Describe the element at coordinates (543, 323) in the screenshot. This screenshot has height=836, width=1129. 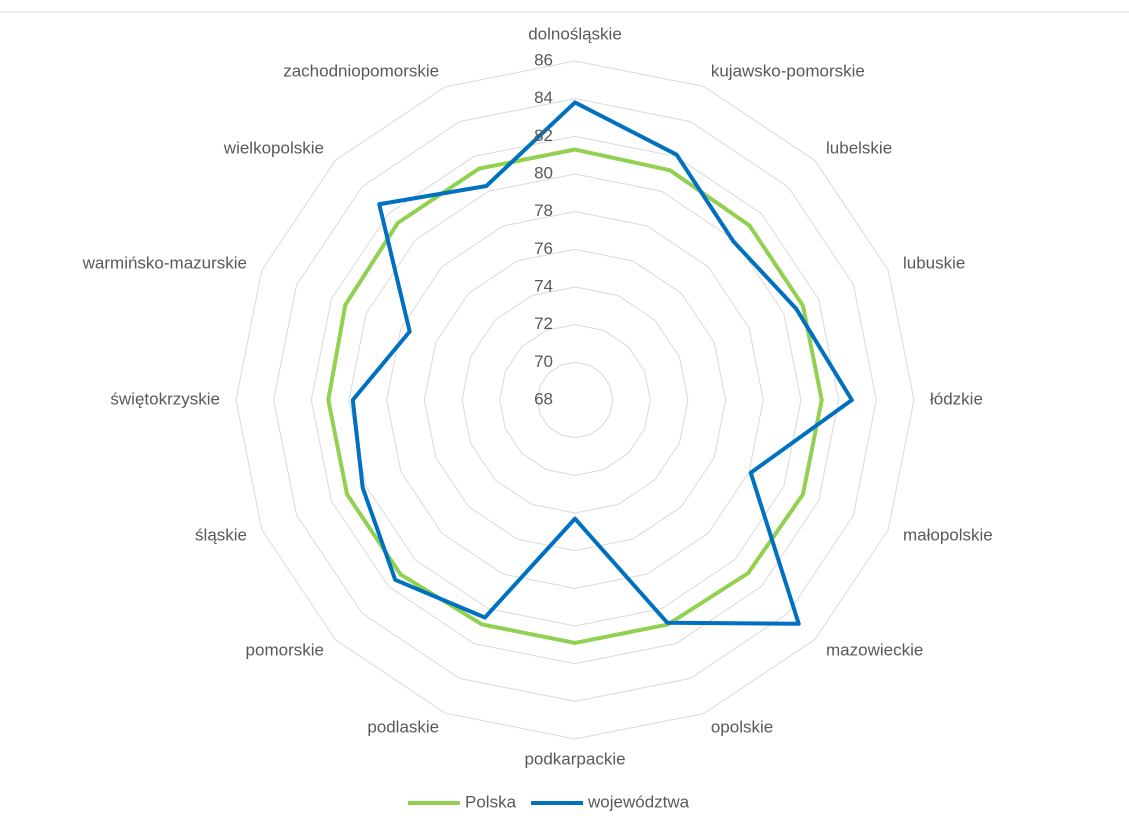
I see `y-tick-label: 72` at that location.